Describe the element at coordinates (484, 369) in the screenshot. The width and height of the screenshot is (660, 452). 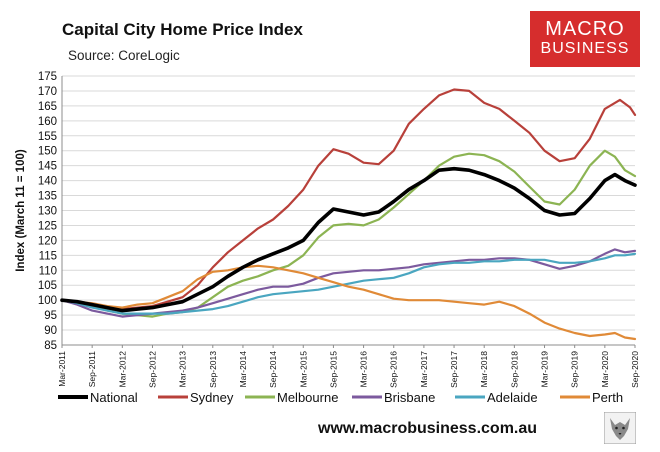
I see `x-tick-label: Mar-2018` at that location.